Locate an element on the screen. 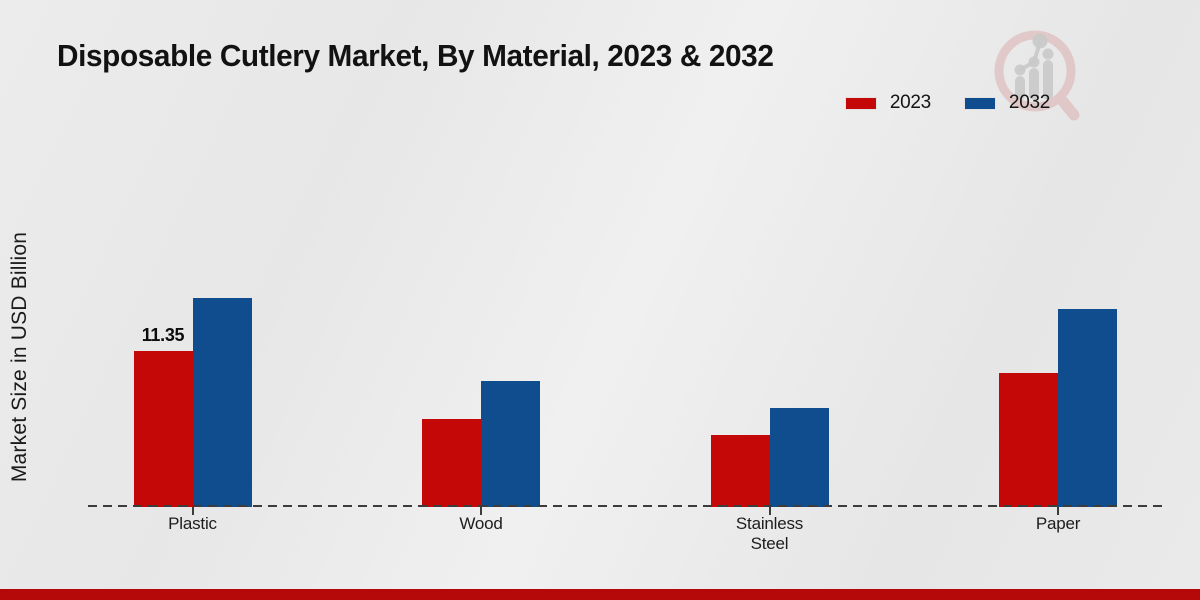 The width and height of the screenshot is (1200, 600). bar-group-wood is located at coordinates (481, 444).